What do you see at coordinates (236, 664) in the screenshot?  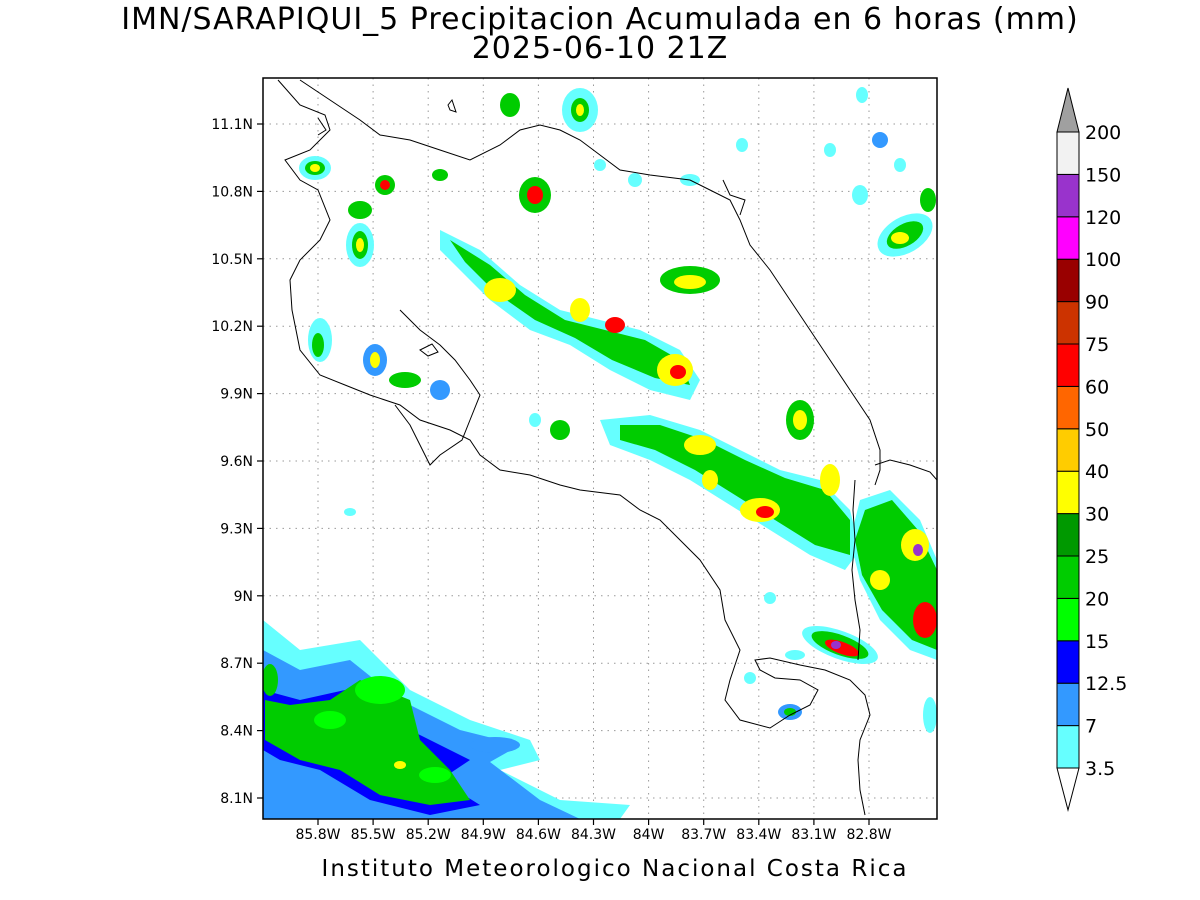 I see `lat-tick-label: 8.7N` at bounding box center [236, 664].